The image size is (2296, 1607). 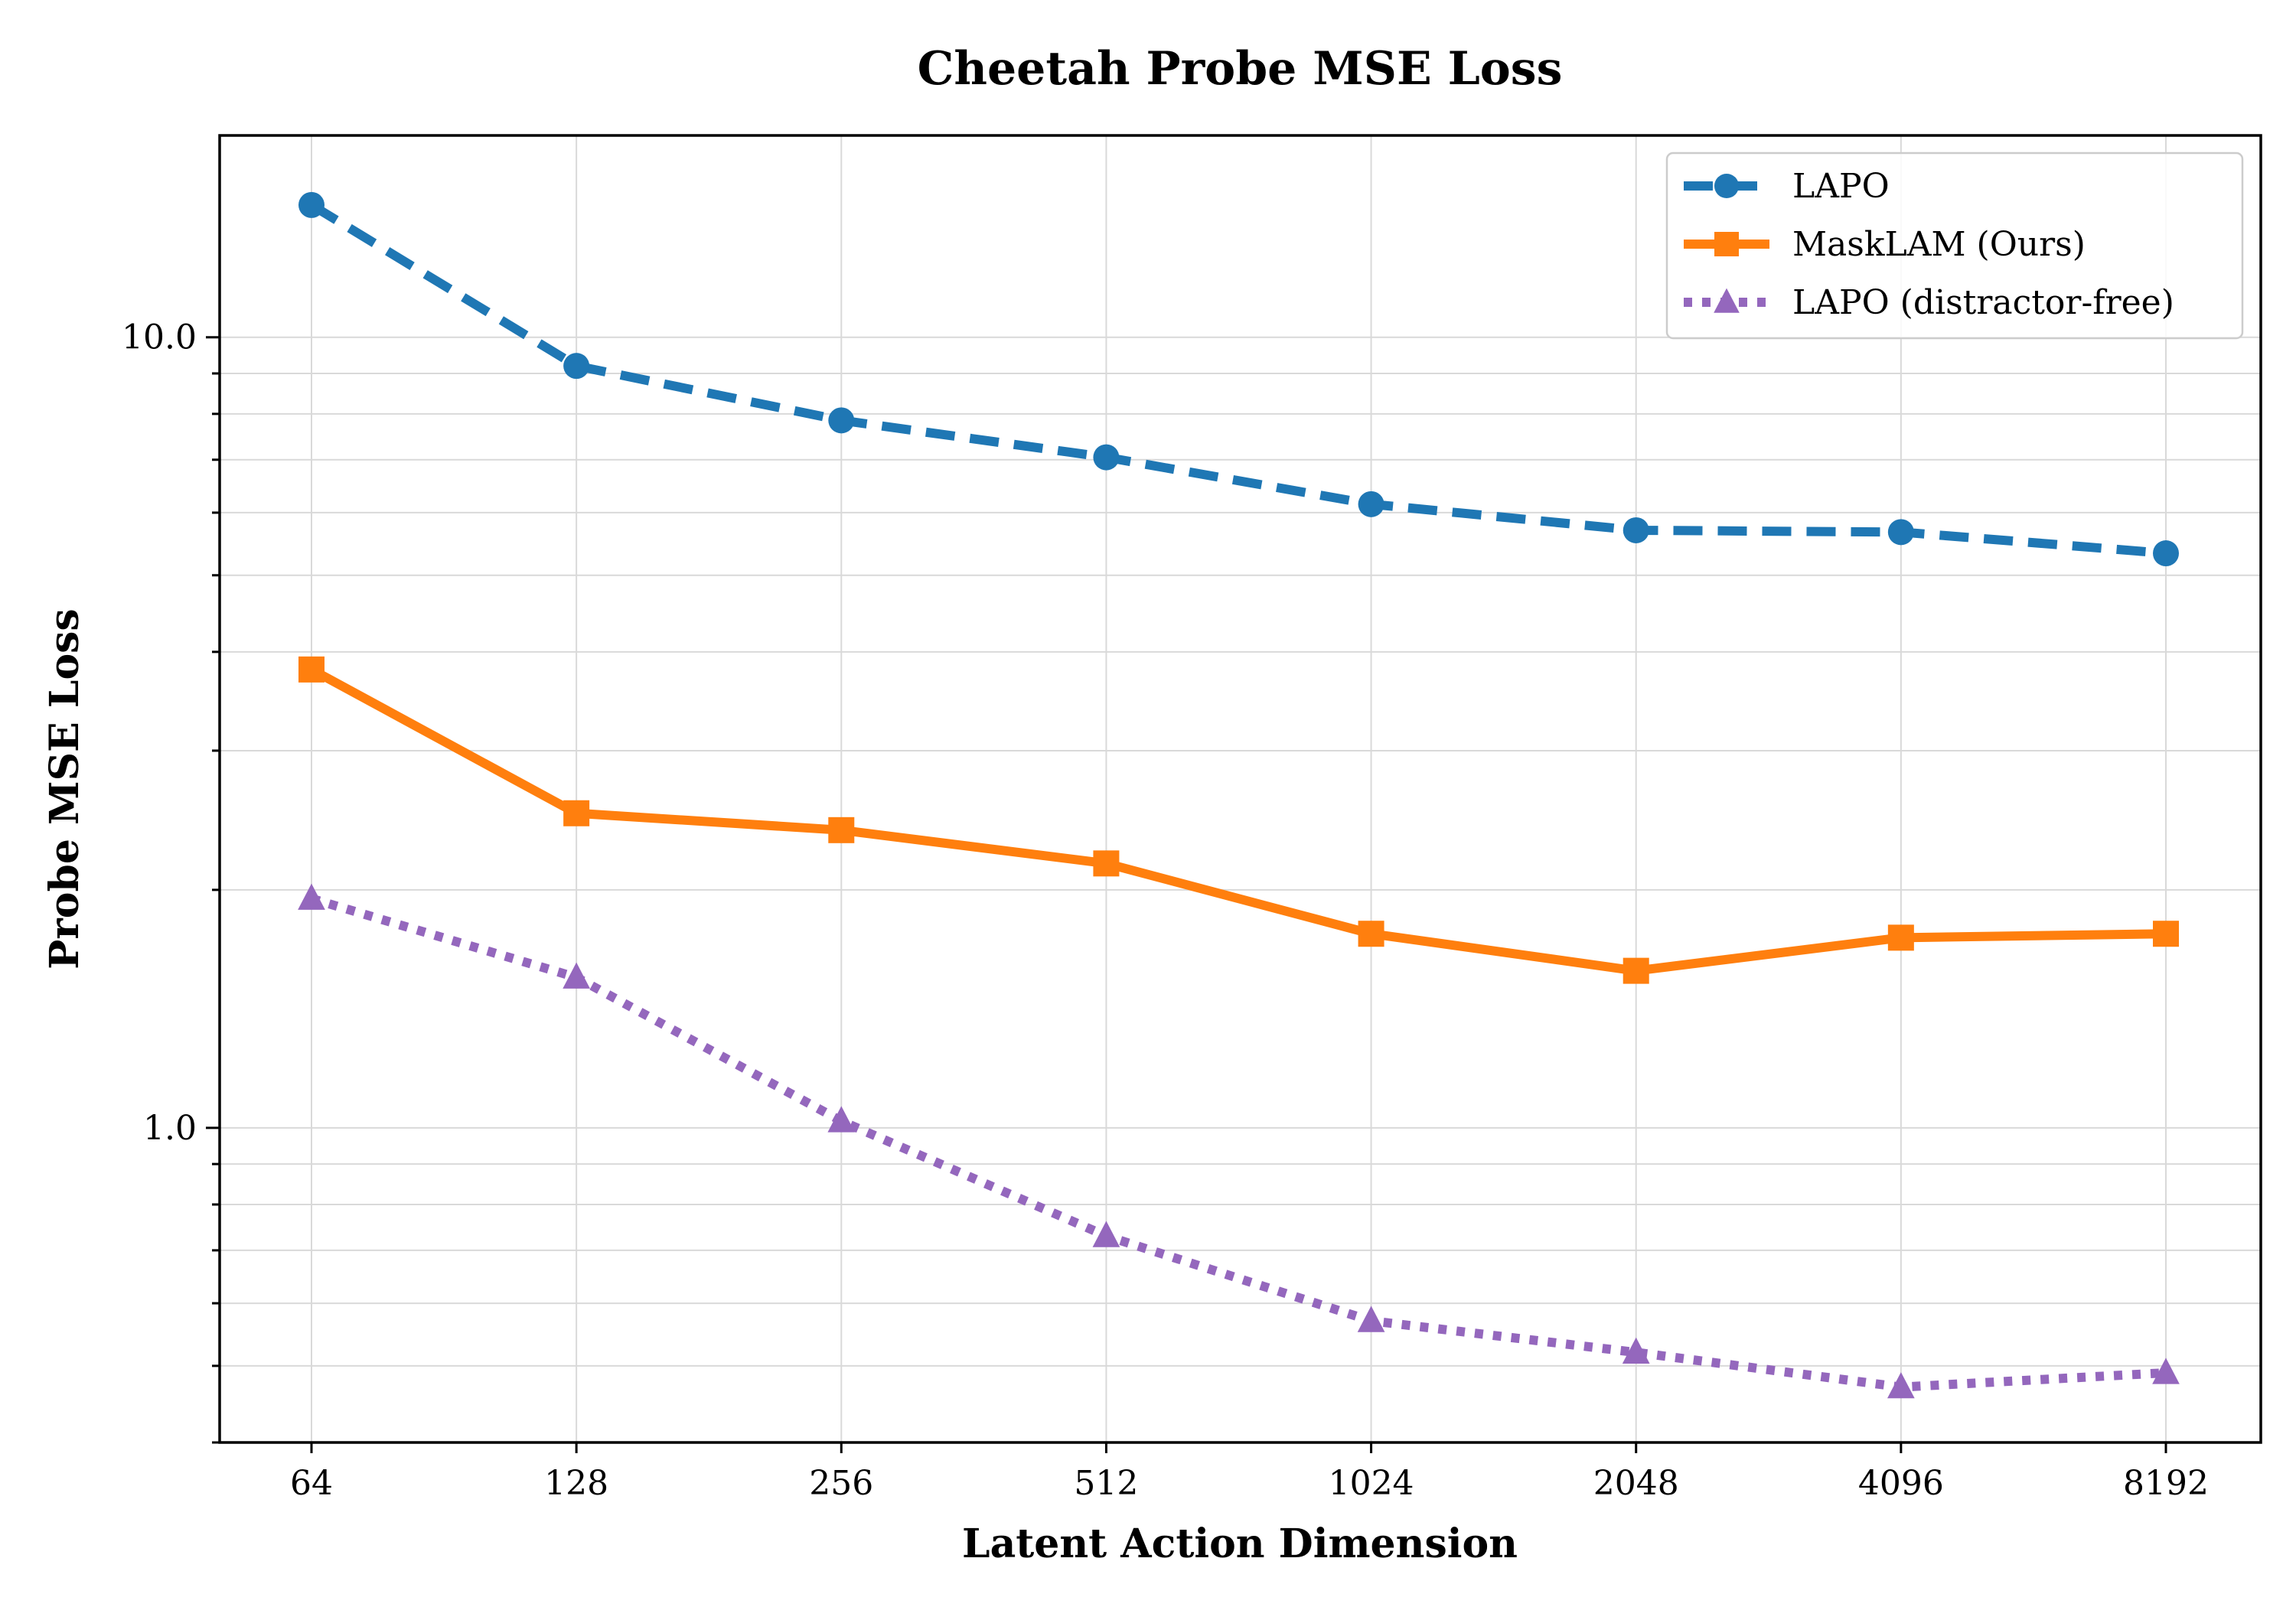 I want to click on y-axis-label: Probe MSE Loss, so click(x=64, y=788).